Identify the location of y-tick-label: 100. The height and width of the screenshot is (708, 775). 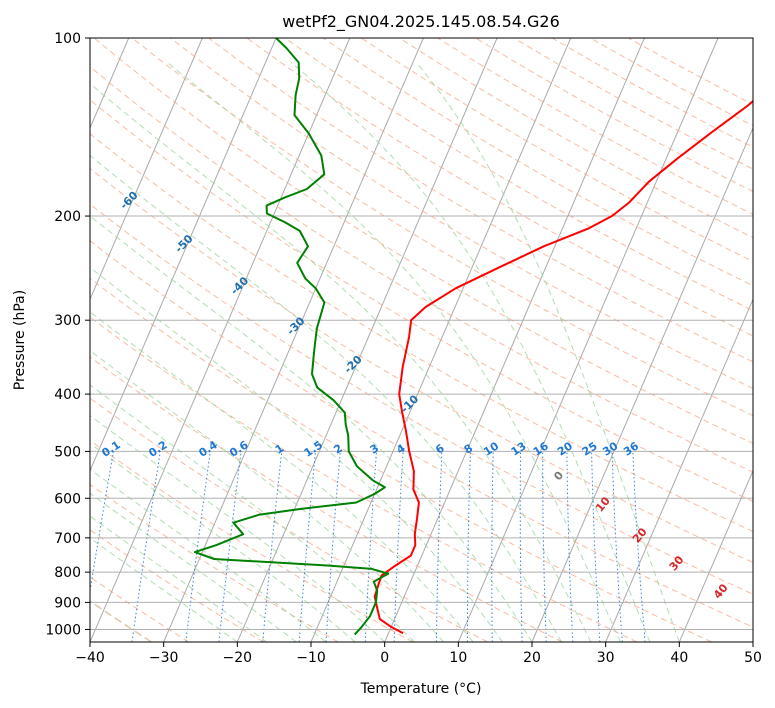
(67, 39).